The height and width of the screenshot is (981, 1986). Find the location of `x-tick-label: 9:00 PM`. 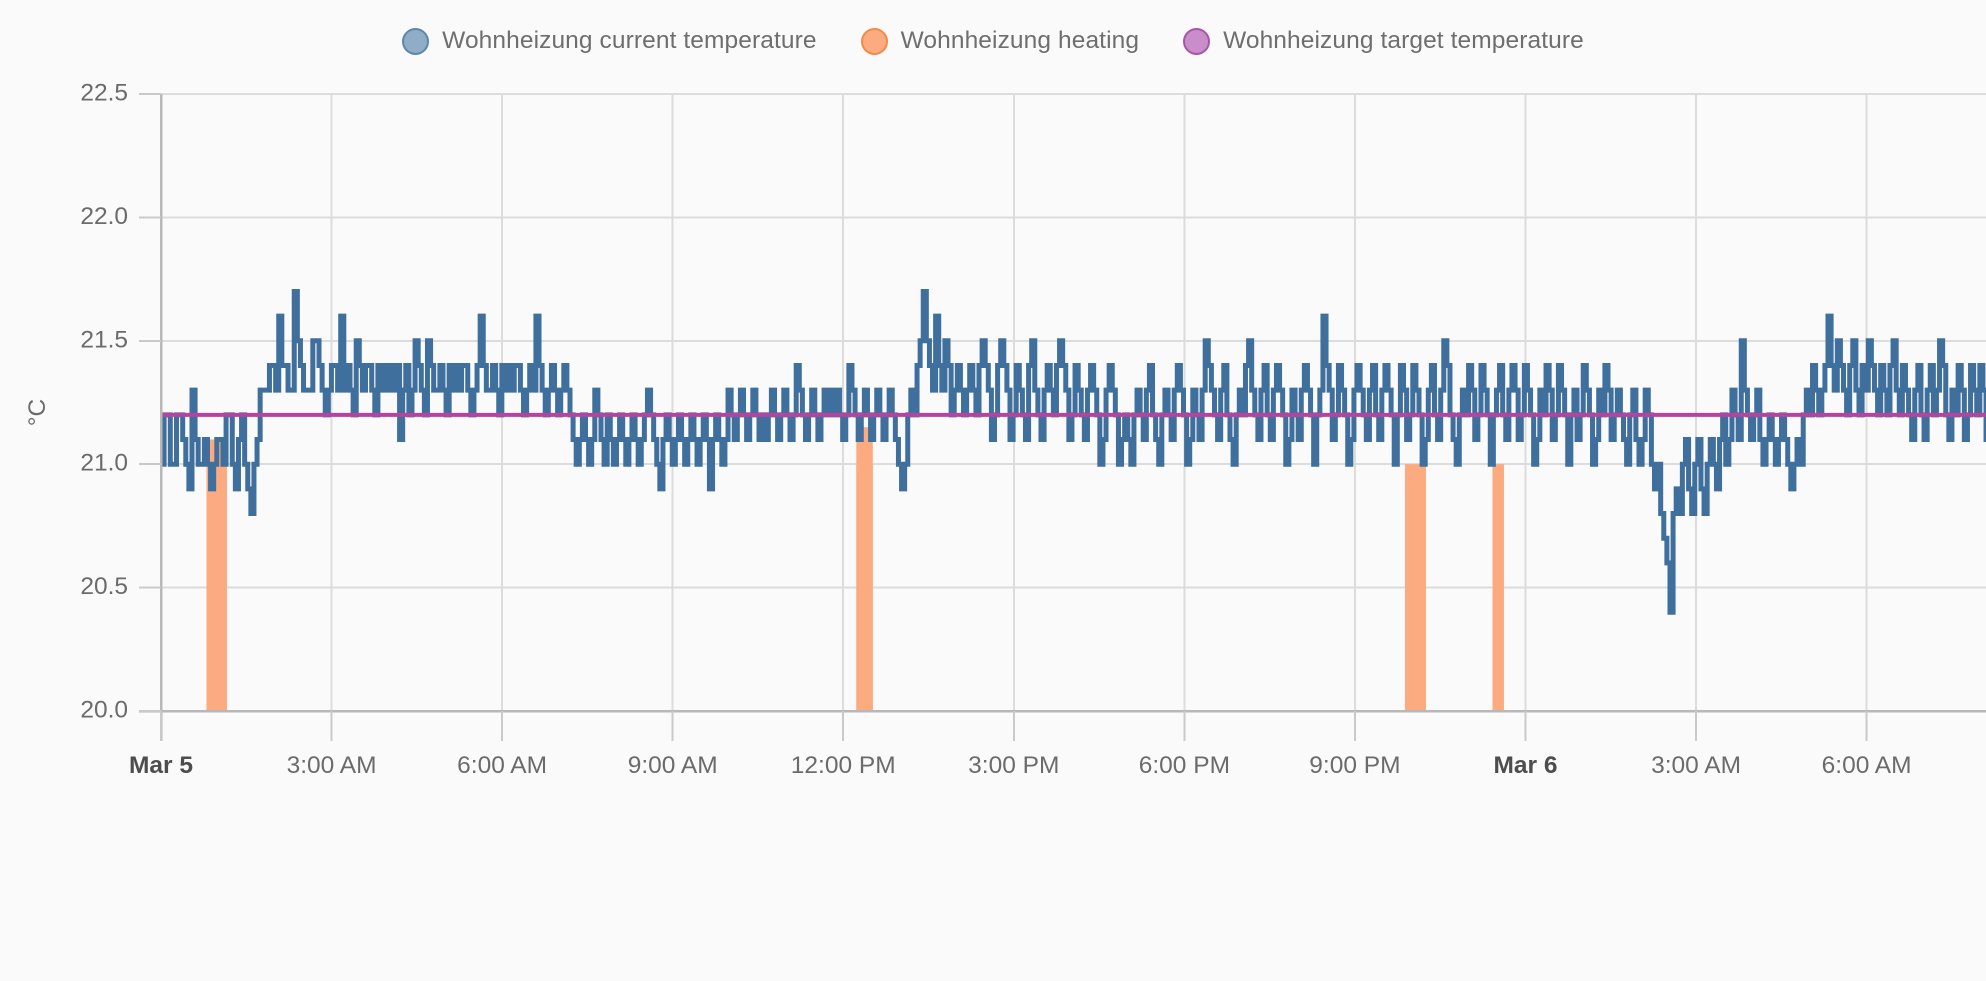

x-tick-label: 9:00 PM is located at coordinates (1354, 765).